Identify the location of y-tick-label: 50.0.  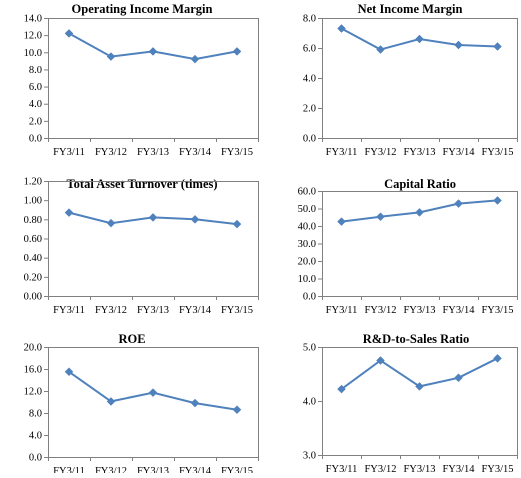
(307, 209).